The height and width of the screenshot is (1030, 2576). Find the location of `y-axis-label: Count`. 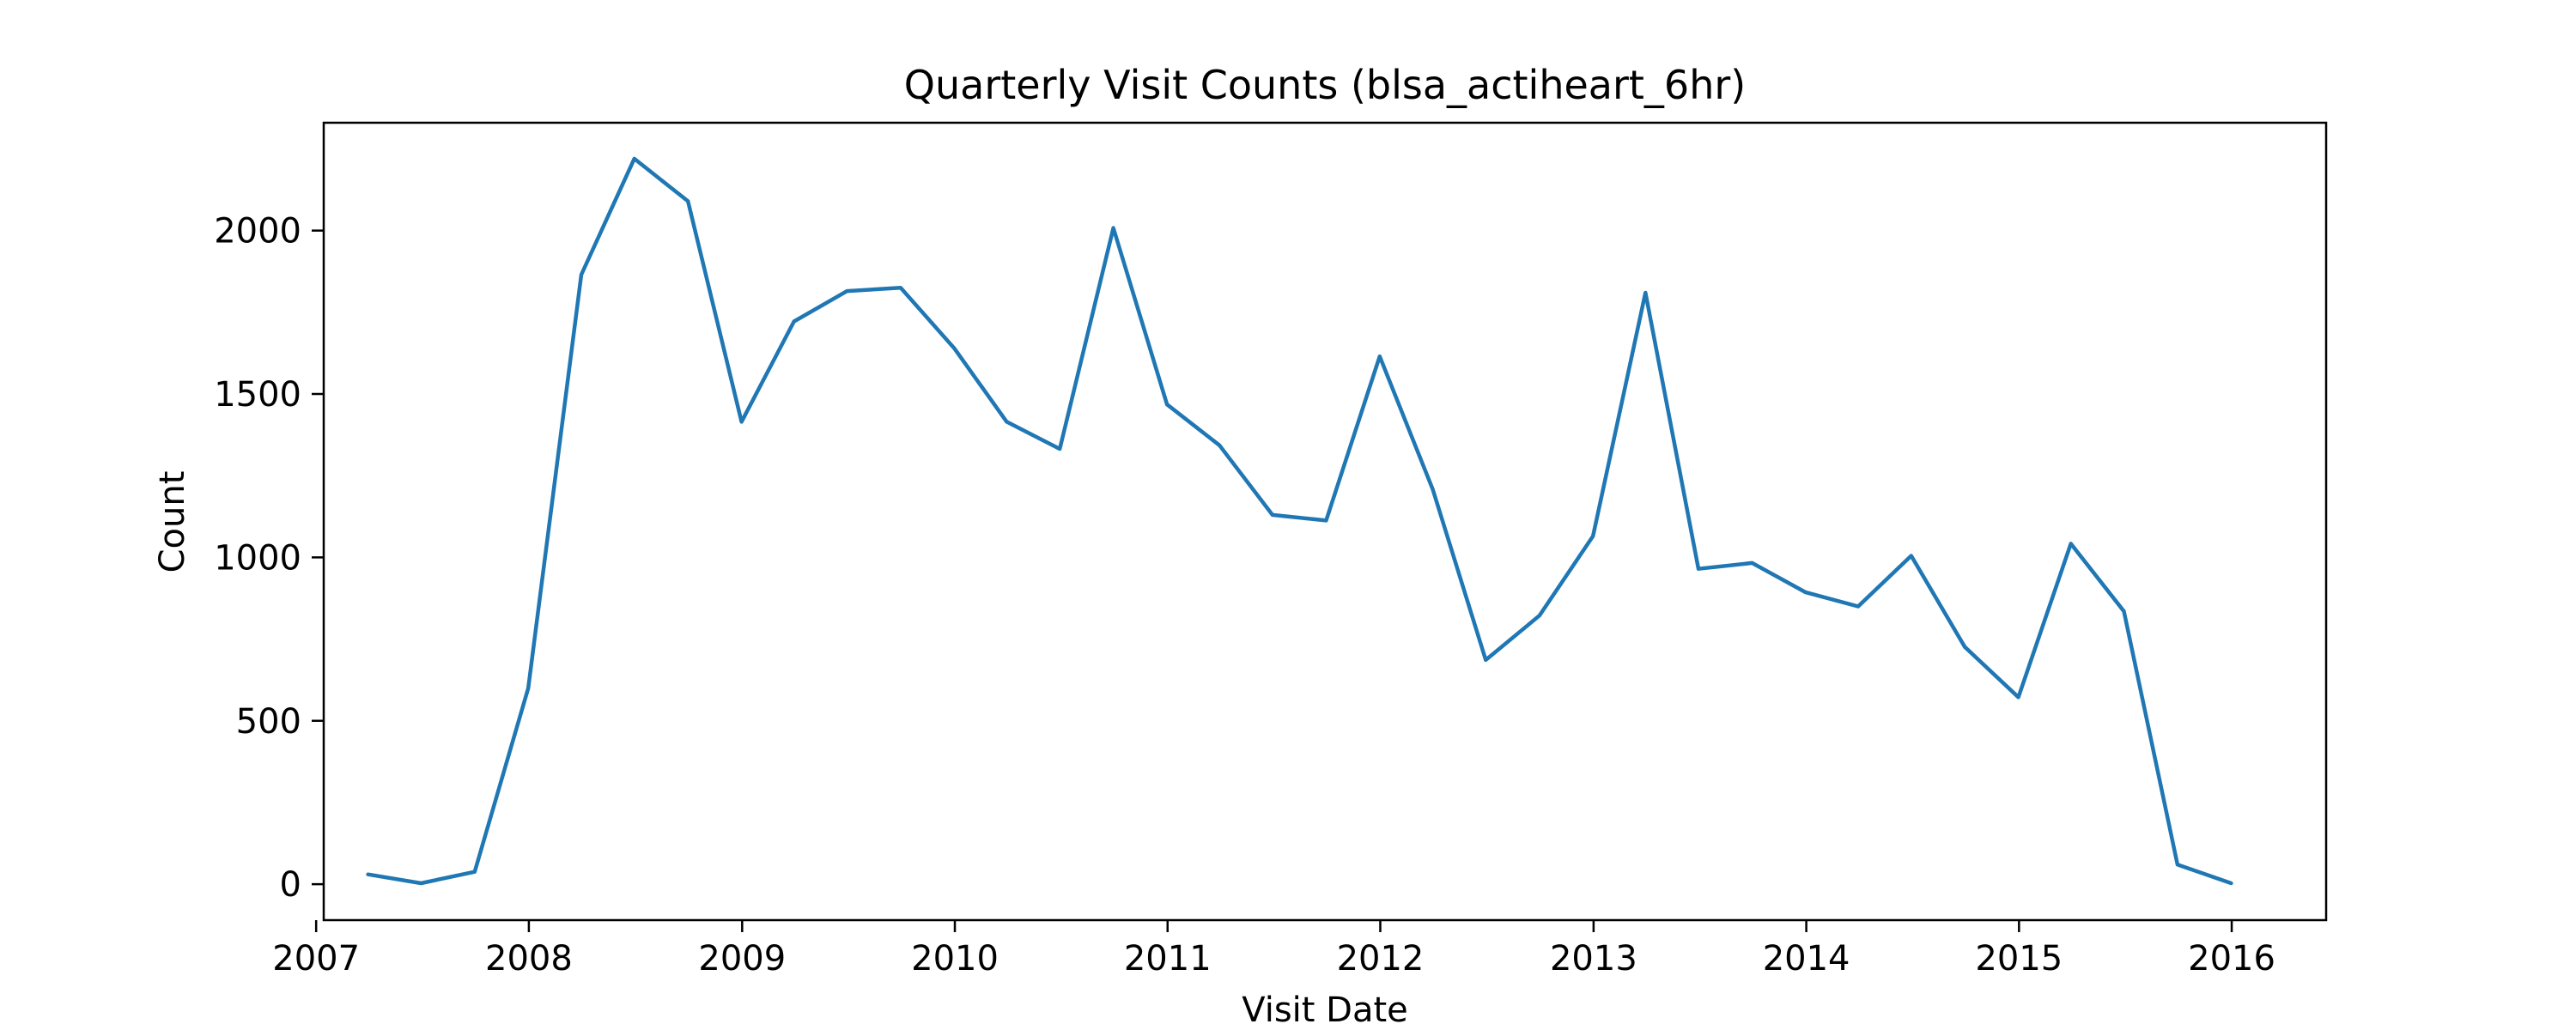

y-axis-label: Count is located at coordinates (172, 522).